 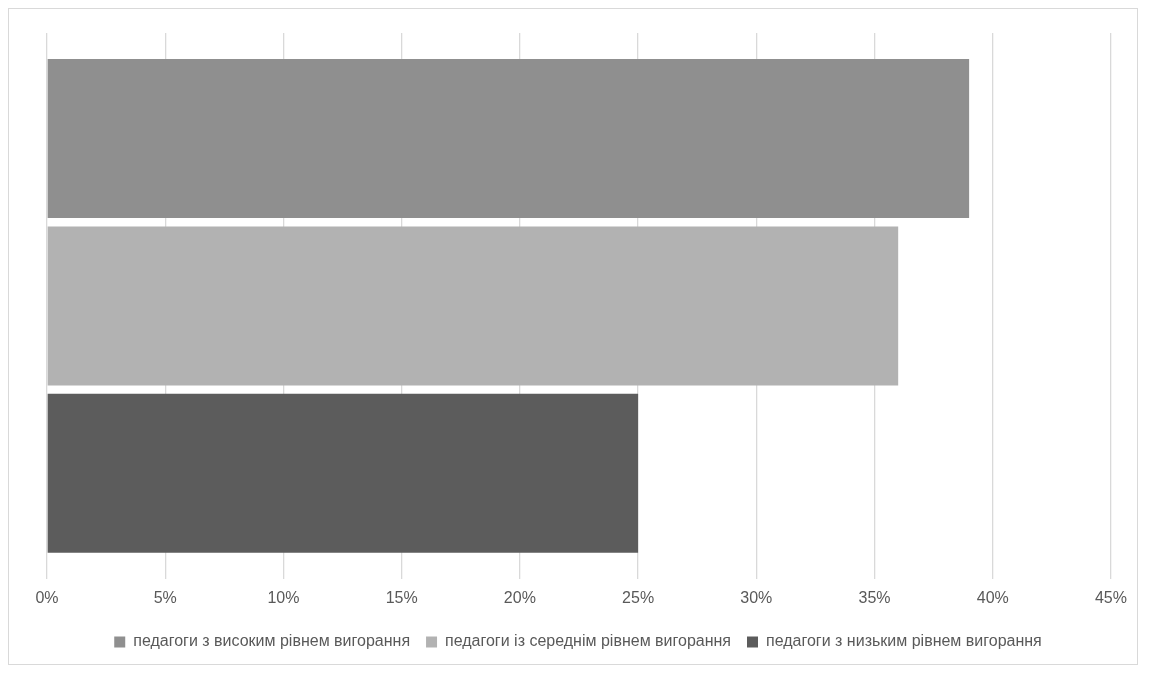 What do you see at coordinates (343, 473) in the screenshot?
I see `bar` at bounding box center [343, 473].